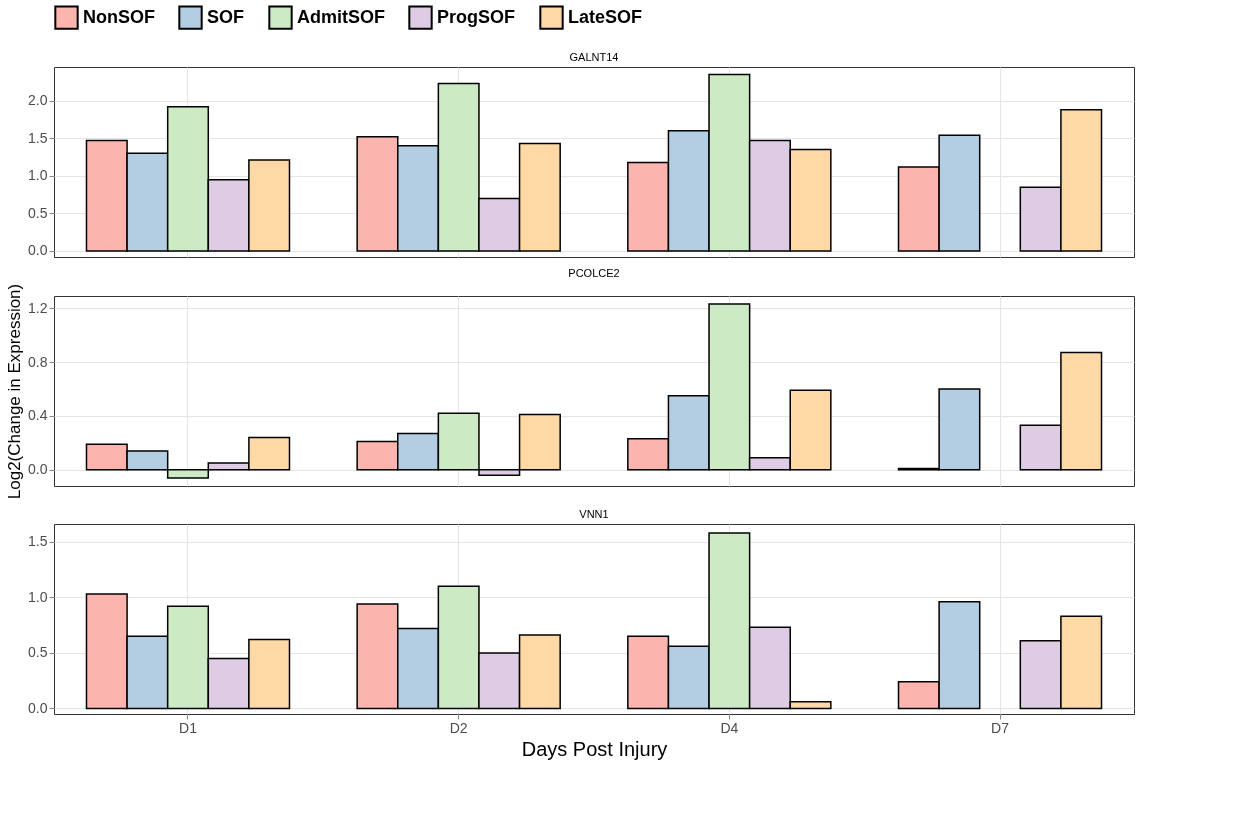 Image resolution: width=1244 pixels, height=829 pixels. Describe the element at coordinates (38, 100) in the screenshot. I see `y-tick-label: 2.0` at that location.